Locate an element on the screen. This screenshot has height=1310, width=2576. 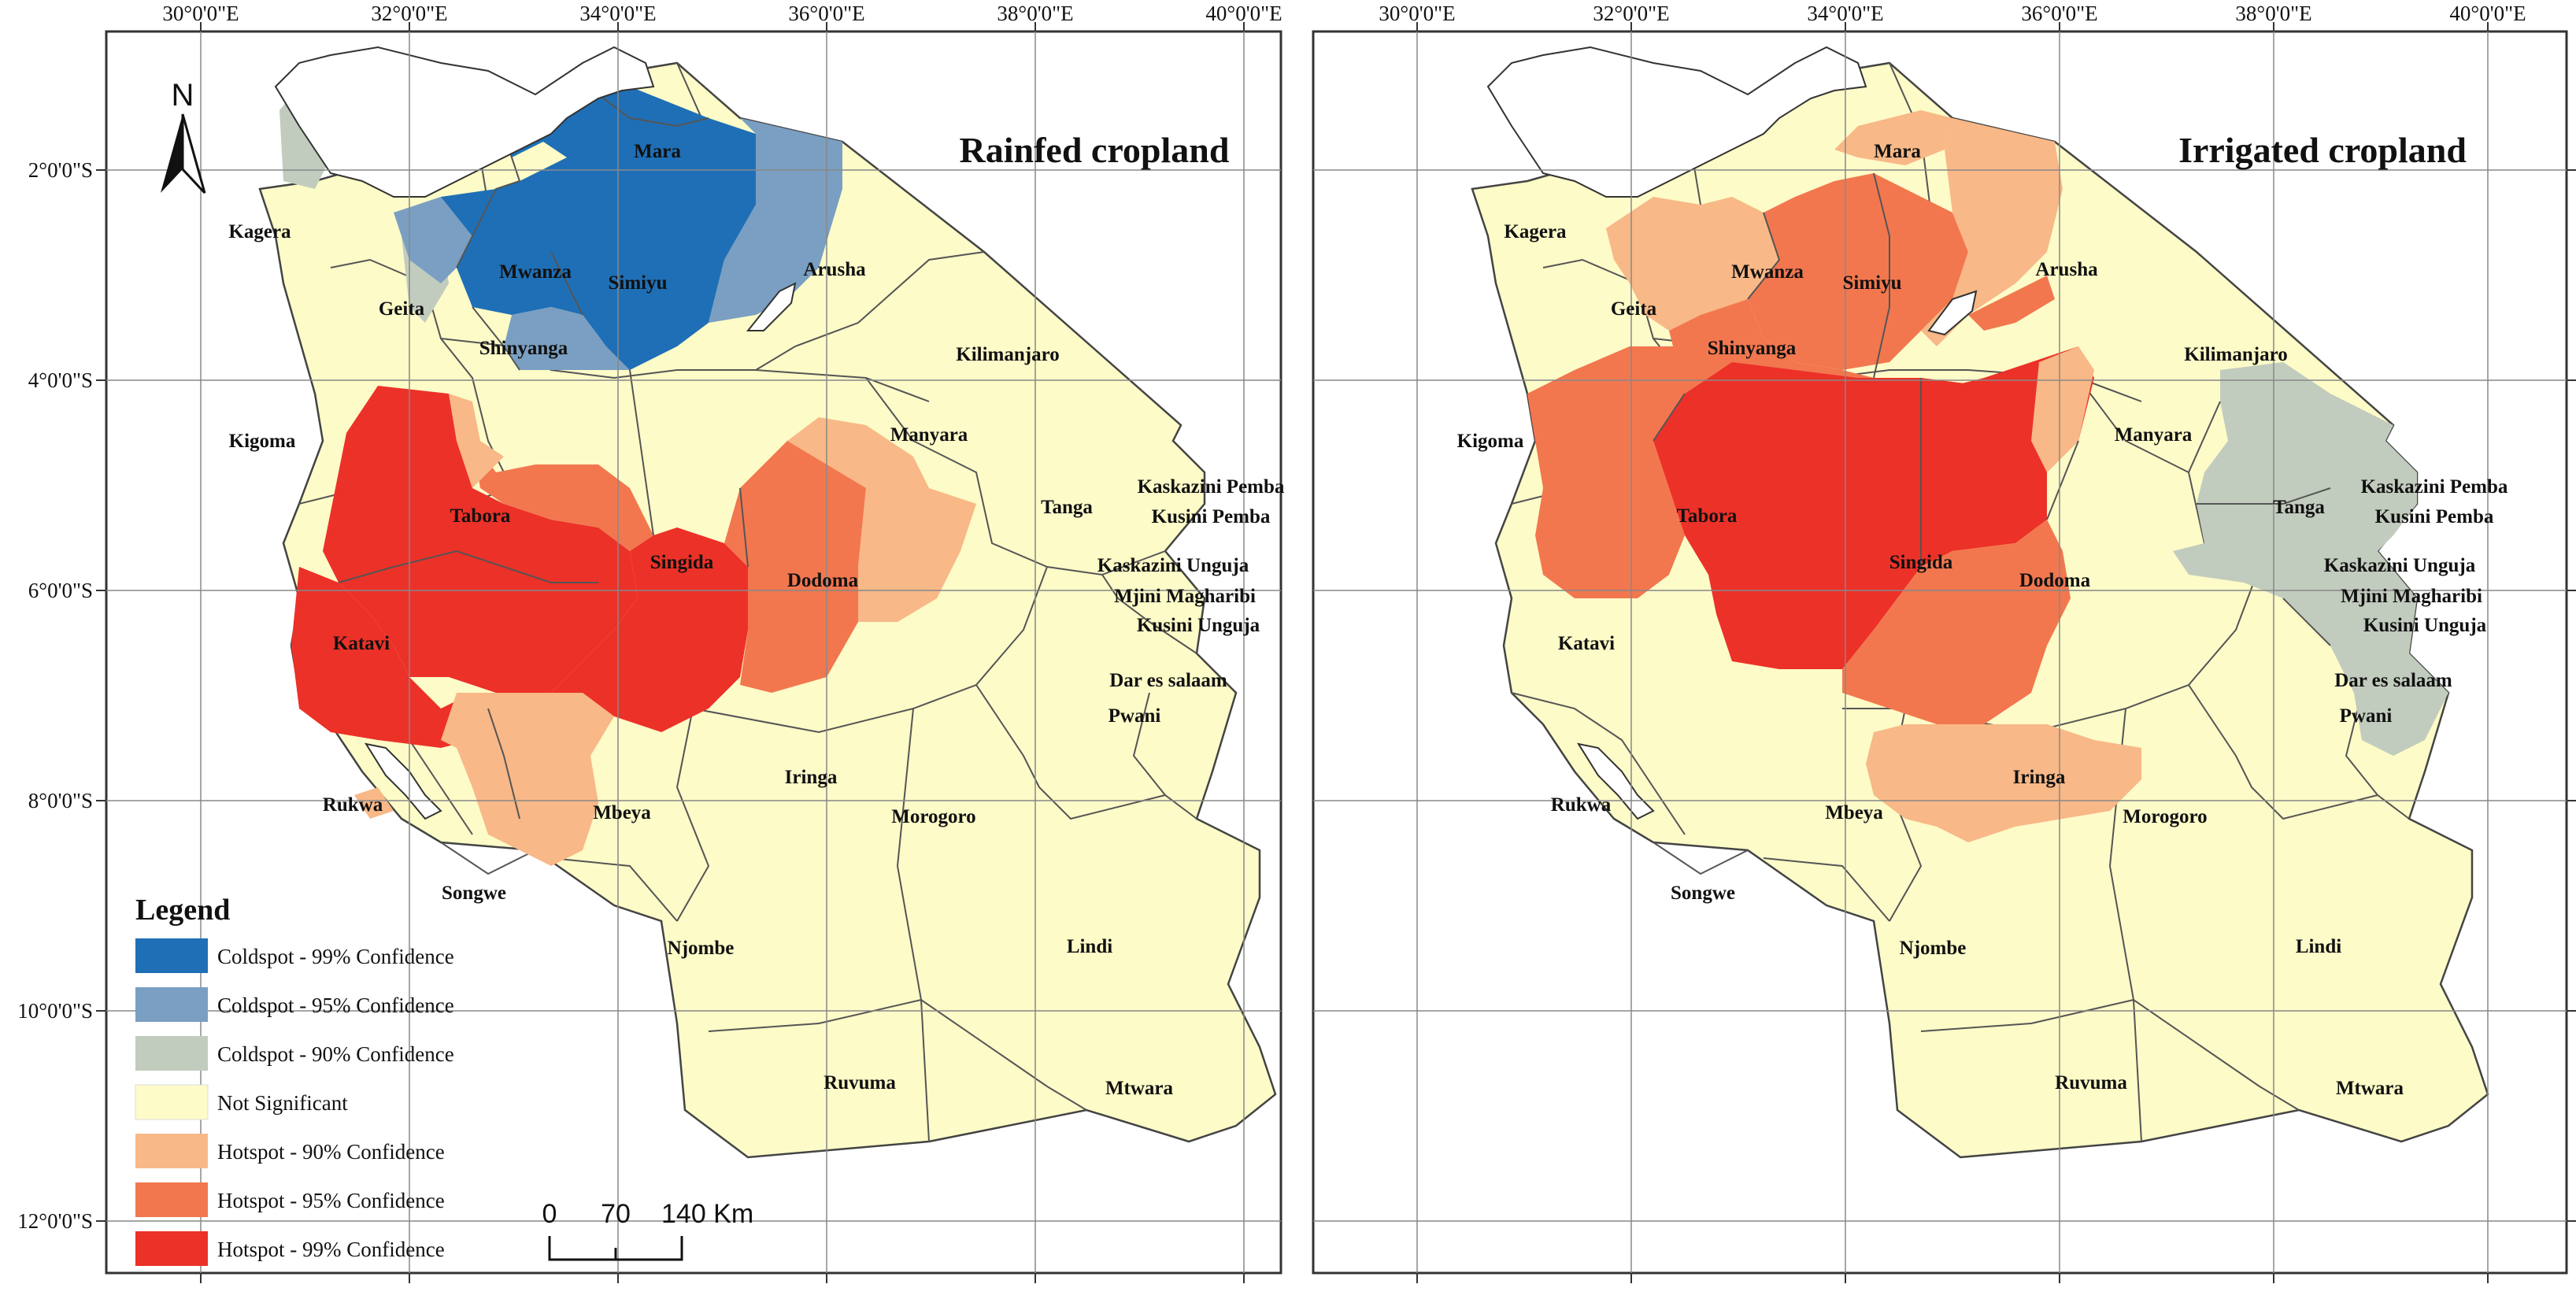
lon-label-right-1: 30°0'0"E is located at coordinates (1417, 13).